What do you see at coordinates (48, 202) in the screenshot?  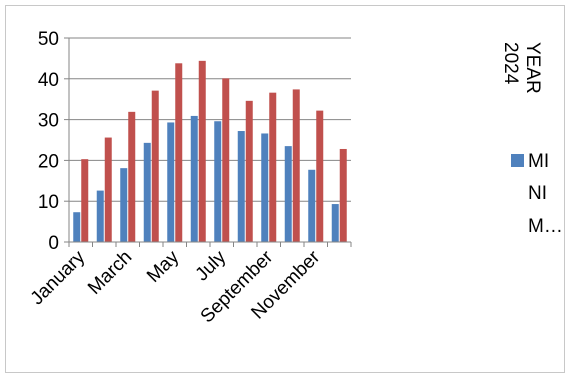 I see `y-tick-label: 10` at bounding box center [48, 202].